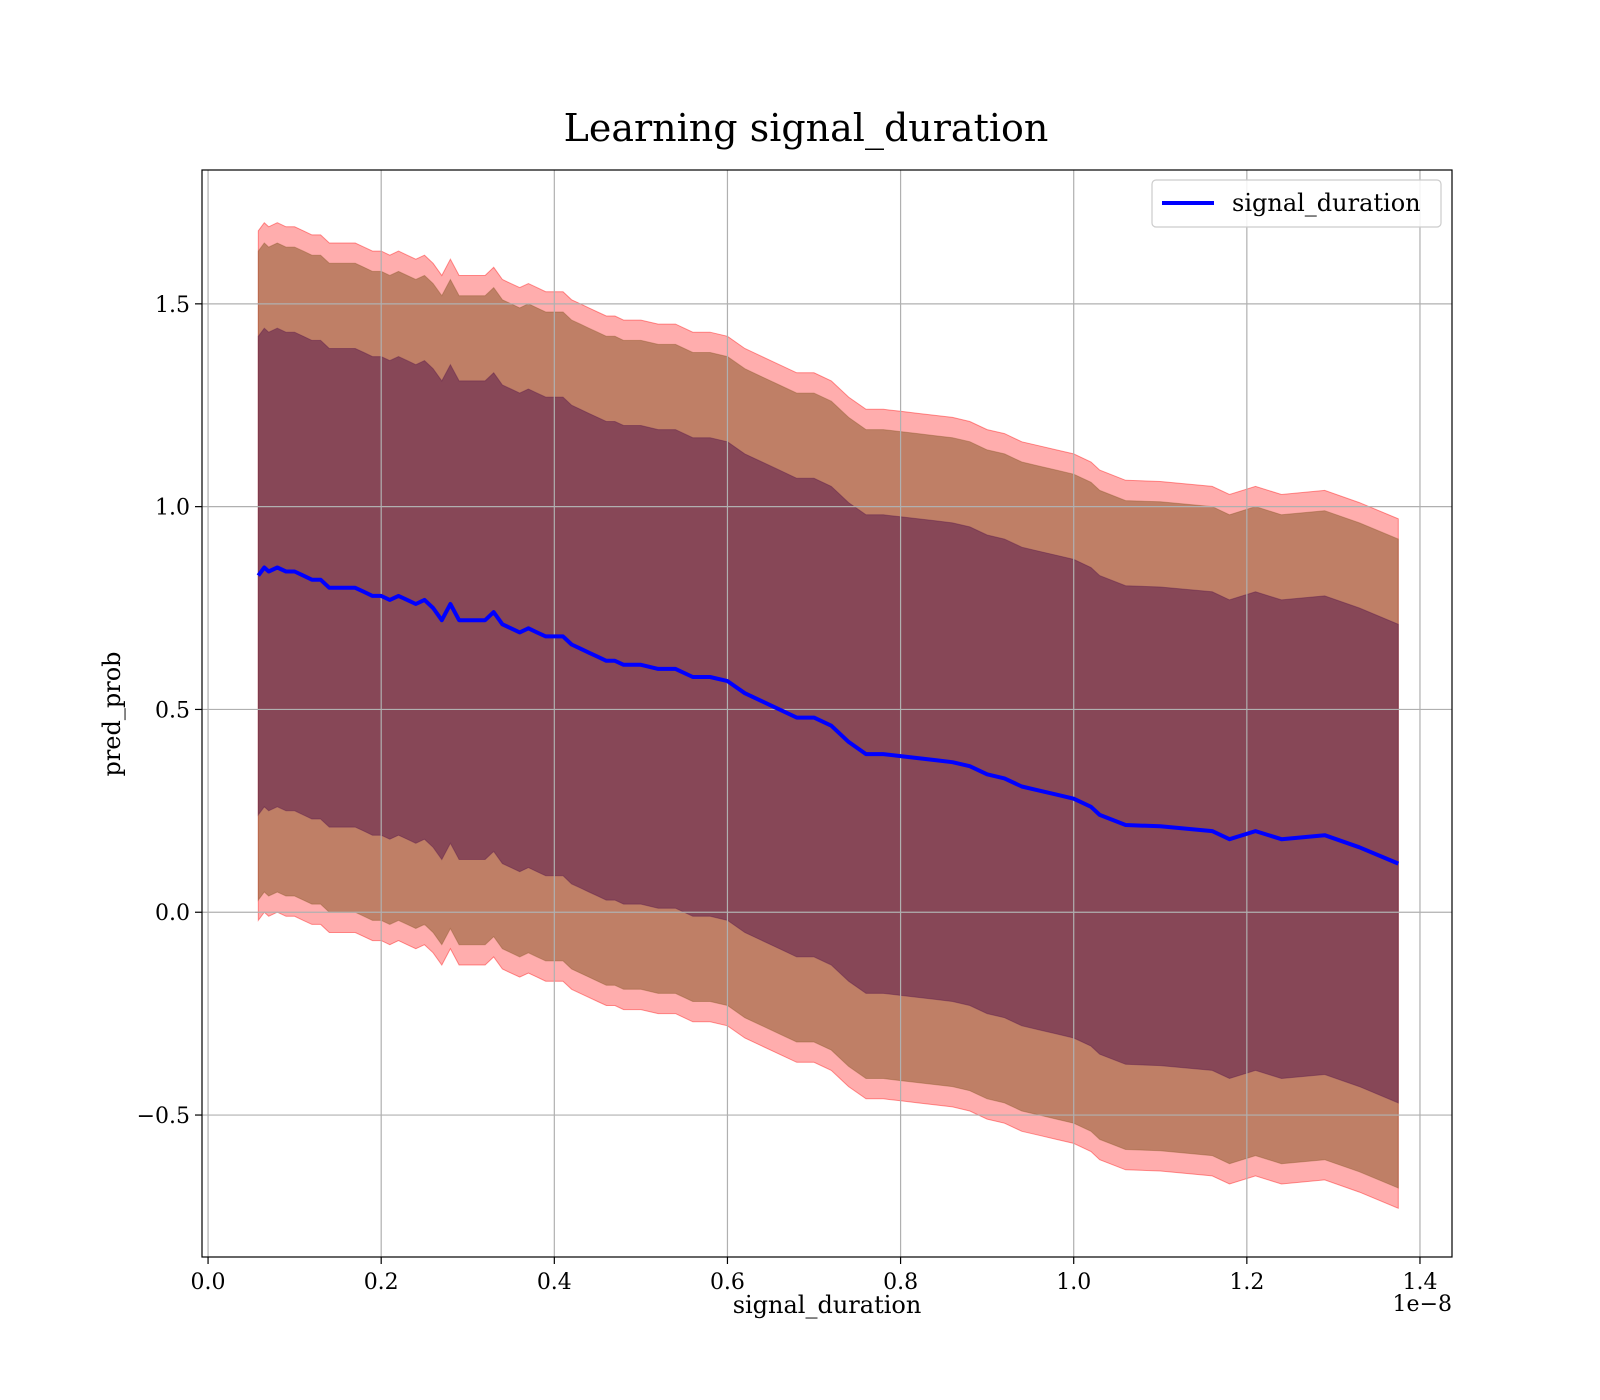 This screenshot has height=1400, width=1600. I want to click on y-tick-label-2: 0.5, so click(172, 710).